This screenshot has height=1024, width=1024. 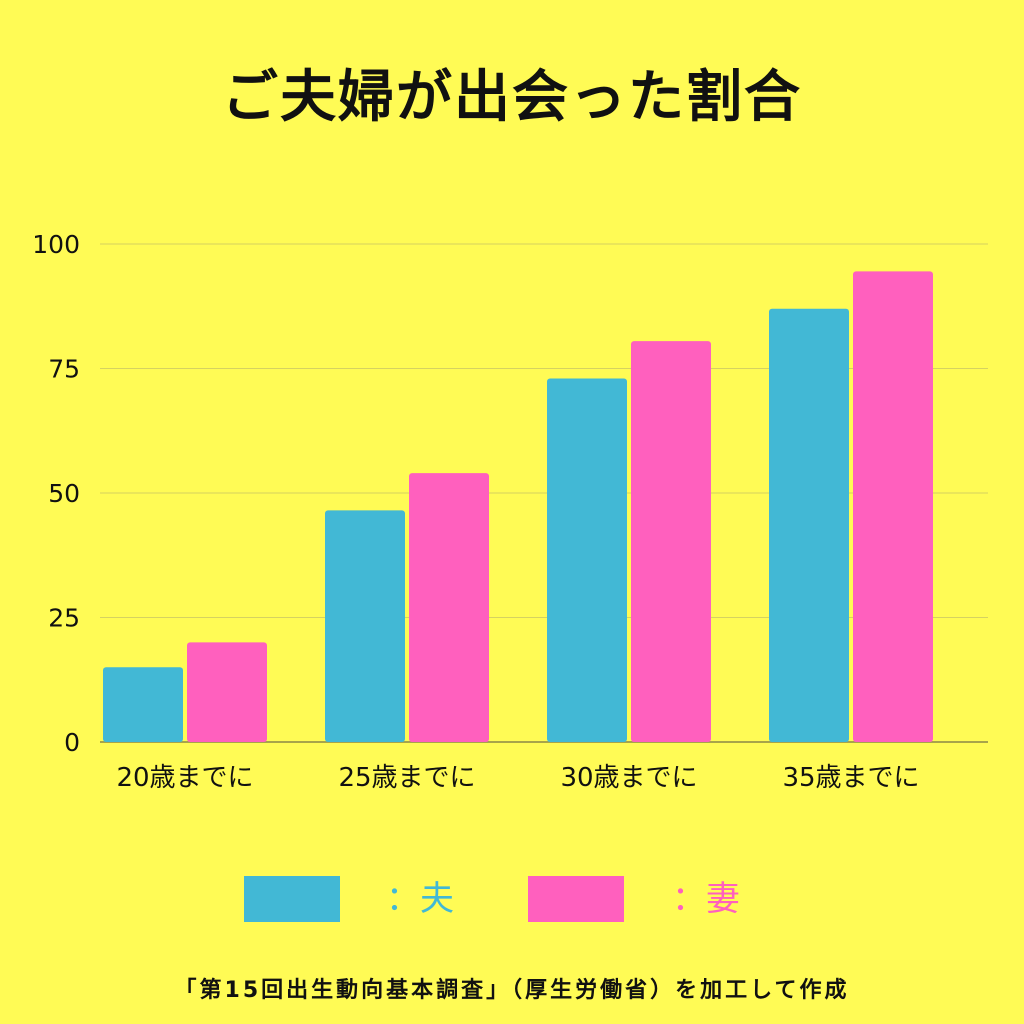 What do you see at coordinates (512, 900) in the screenshot?
I see `legend: ：夫 ：妻` at bounding box center [512, 900].